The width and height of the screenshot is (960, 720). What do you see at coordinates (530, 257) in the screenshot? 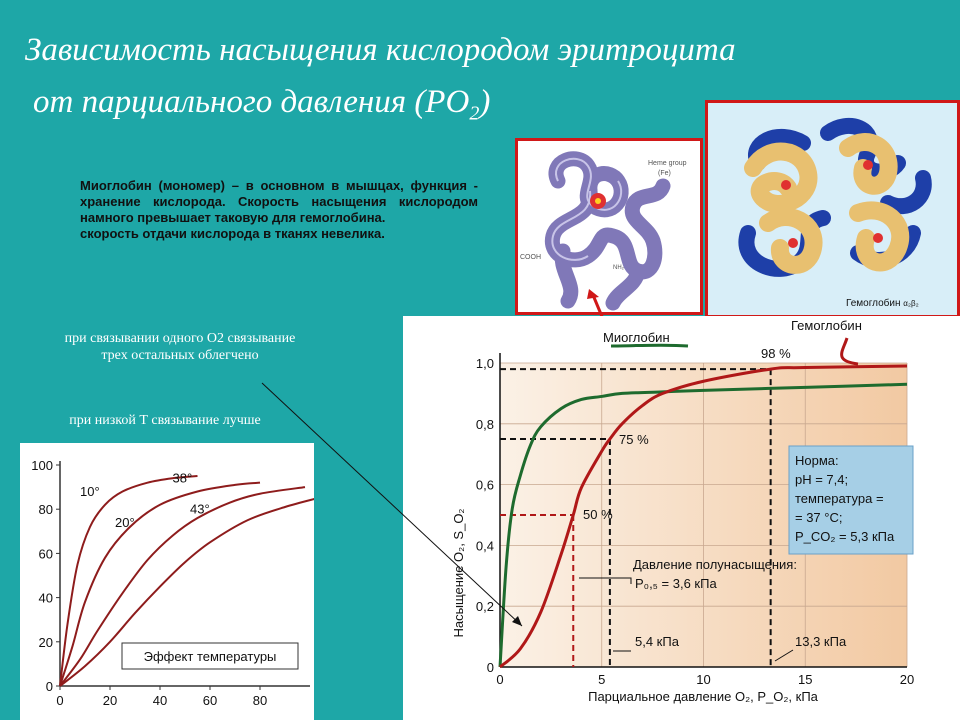
I see `cooh-label: COOH` at bounding box center [530, 257].